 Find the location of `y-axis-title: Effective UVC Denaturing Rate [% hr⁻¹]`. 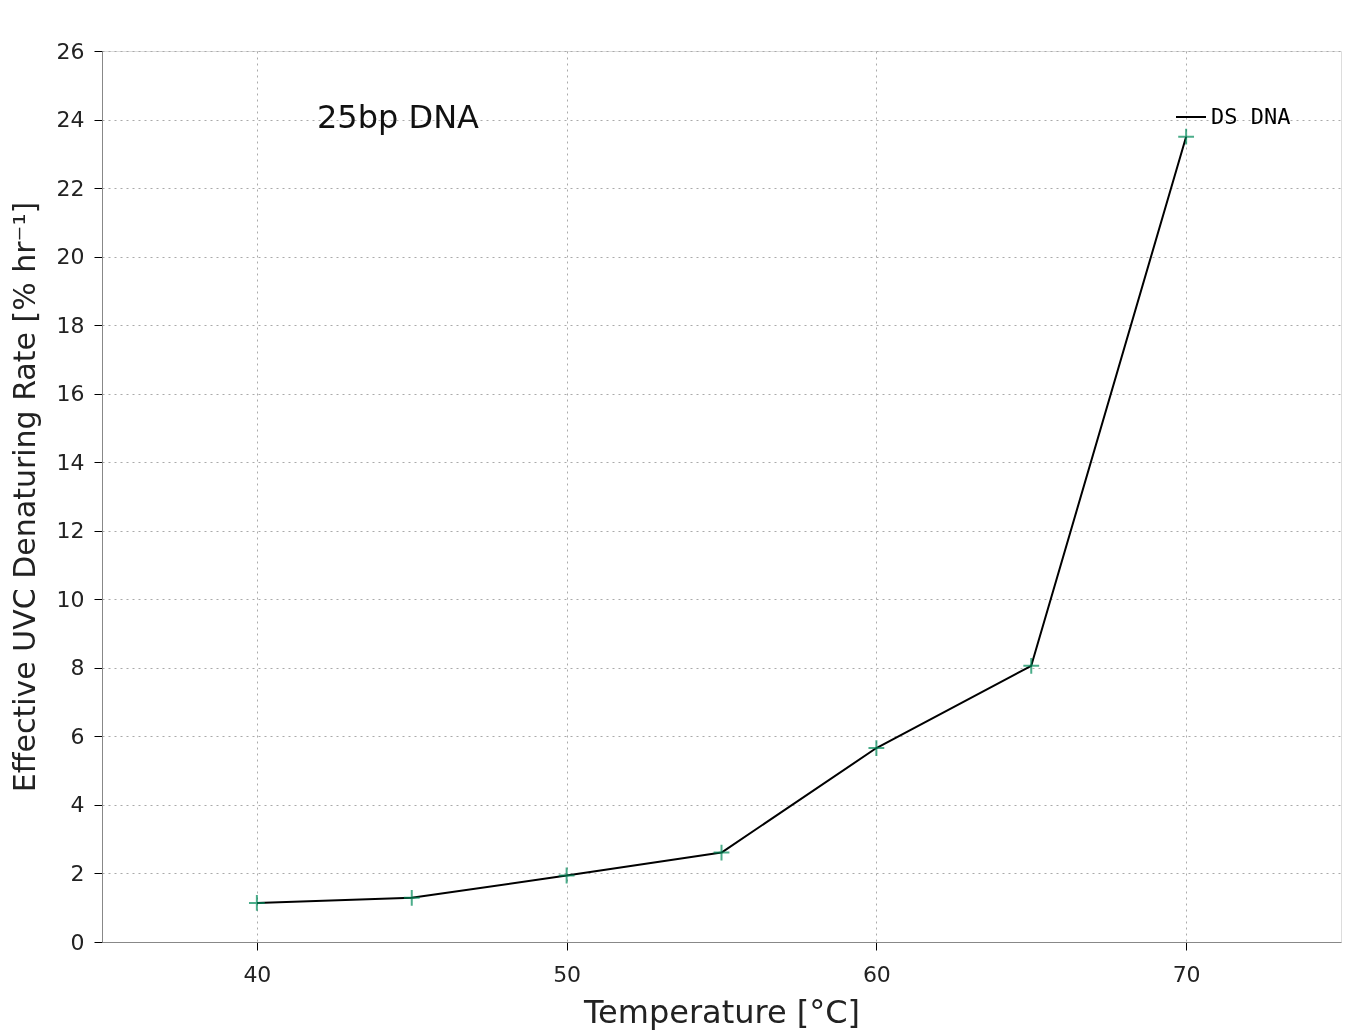

y-axis-title: Effective UVC Denaturing Rate [% hr⁻¹] is located at coordinates (24, 497).